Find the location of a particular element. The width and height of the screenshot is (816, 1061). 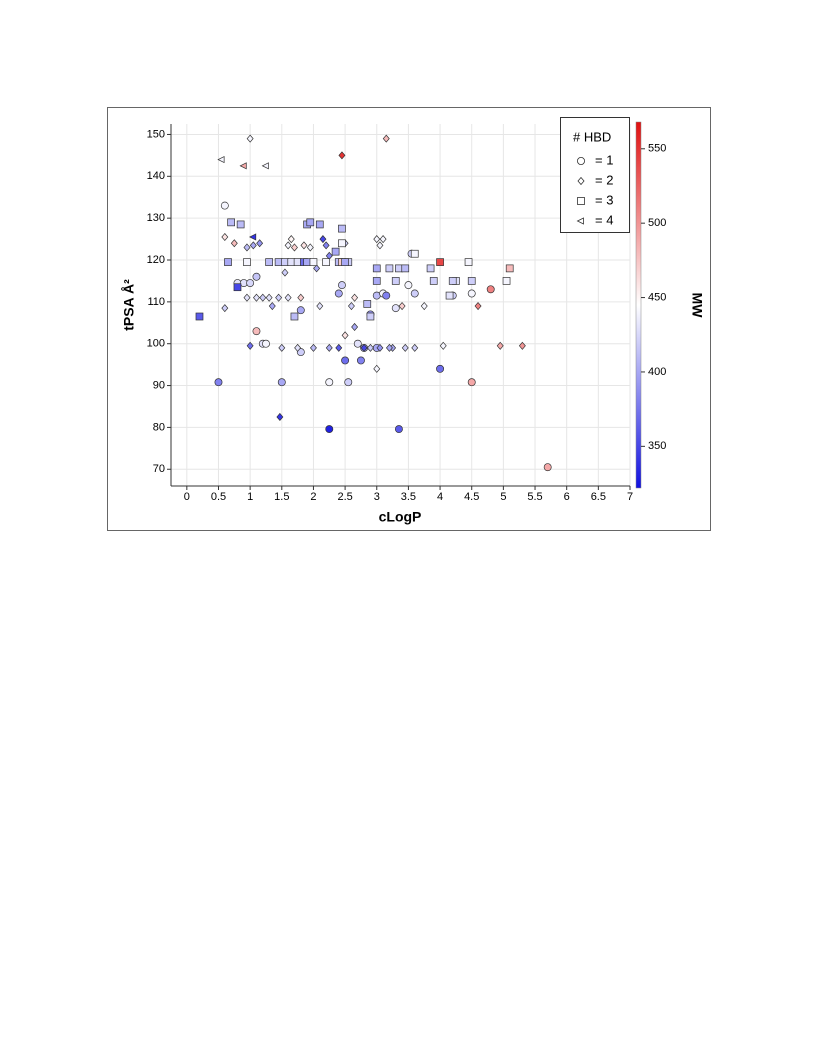

y-tick-label: 140 is located at coordinates (156, 176).